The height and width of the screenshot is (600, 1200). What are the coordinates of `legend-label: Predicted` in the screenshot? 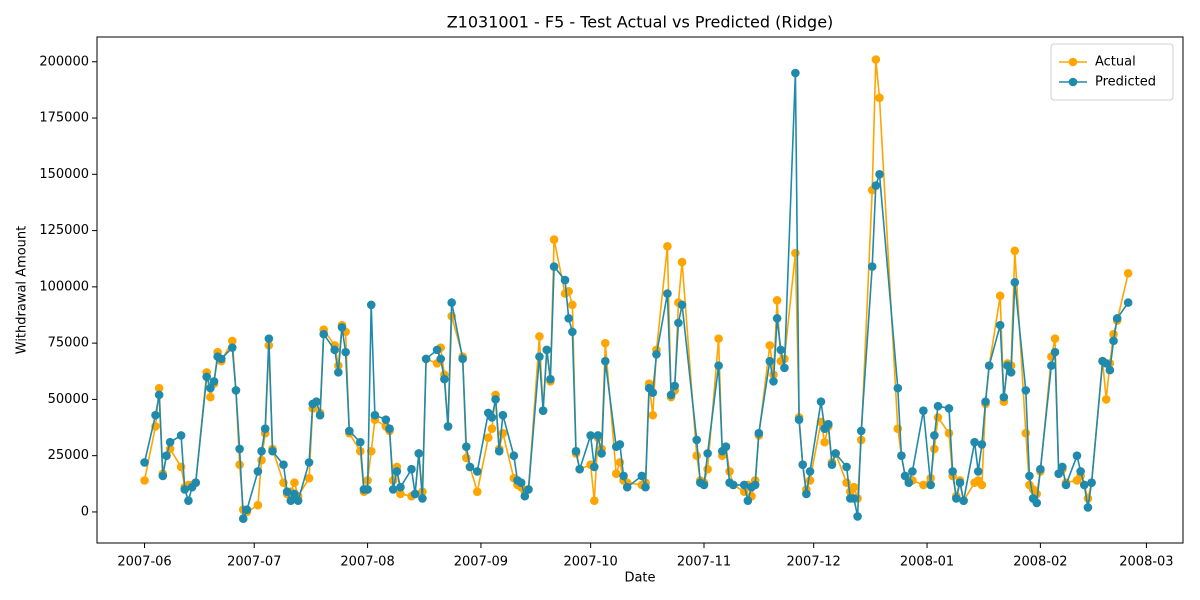 It's located at (1125, 82).